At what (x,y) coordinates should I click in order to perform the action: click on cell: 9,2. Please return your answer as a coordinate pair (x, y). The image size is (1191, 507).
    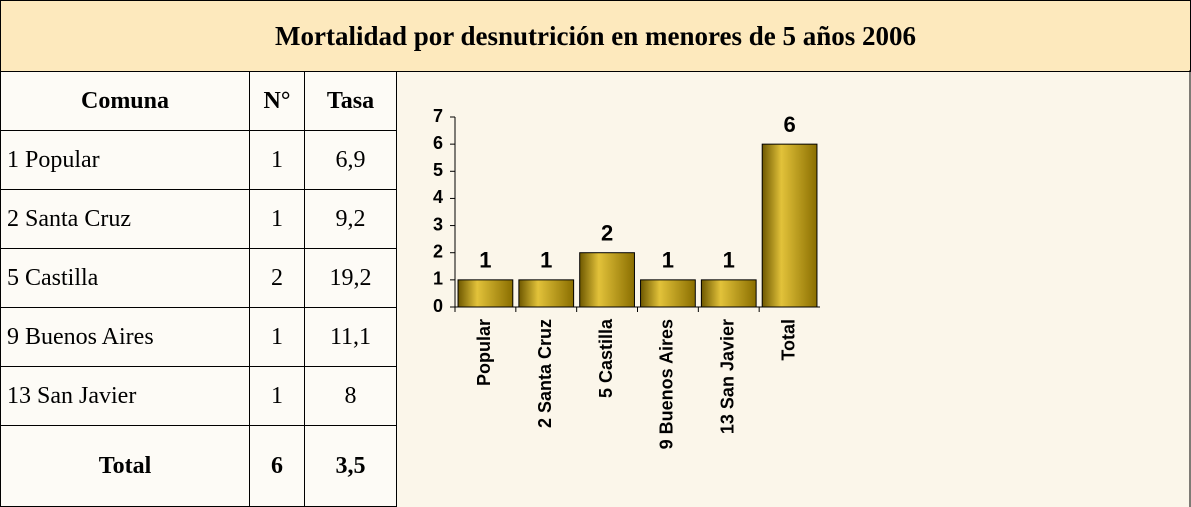
    Looking at the image, I should click on (350, 219).